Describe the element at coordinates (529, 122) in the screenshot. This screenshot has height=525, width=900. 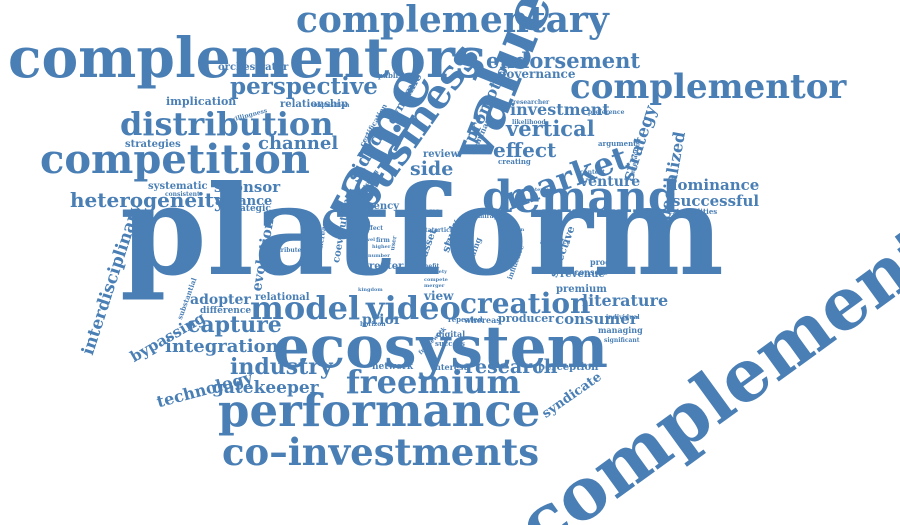
I see `word-likelihood: likelihood` at that location.